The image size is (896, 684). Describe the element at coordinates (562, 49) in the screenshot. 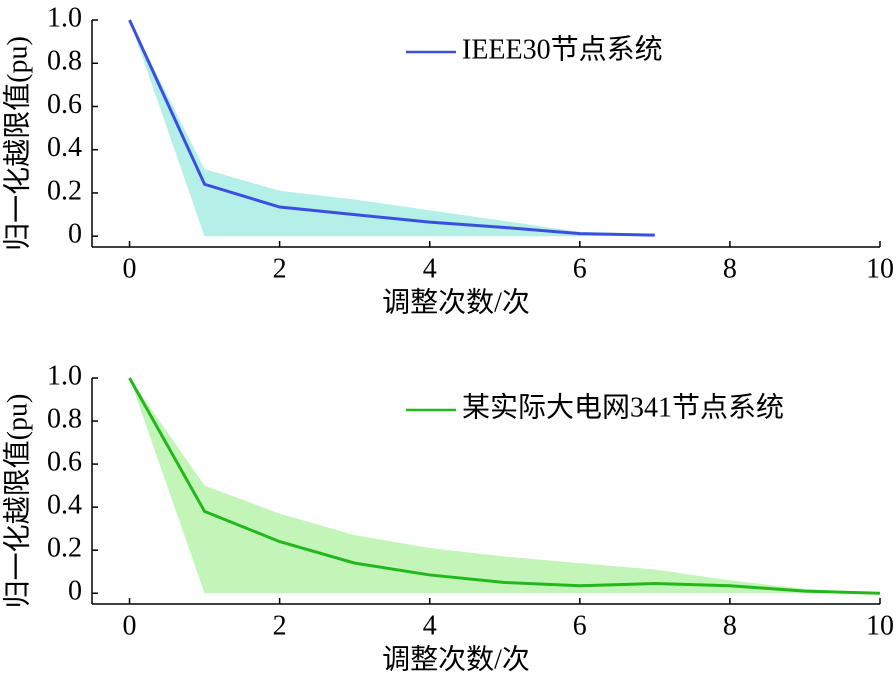

I see `legend-label: IEEE30节点系统` at that location.